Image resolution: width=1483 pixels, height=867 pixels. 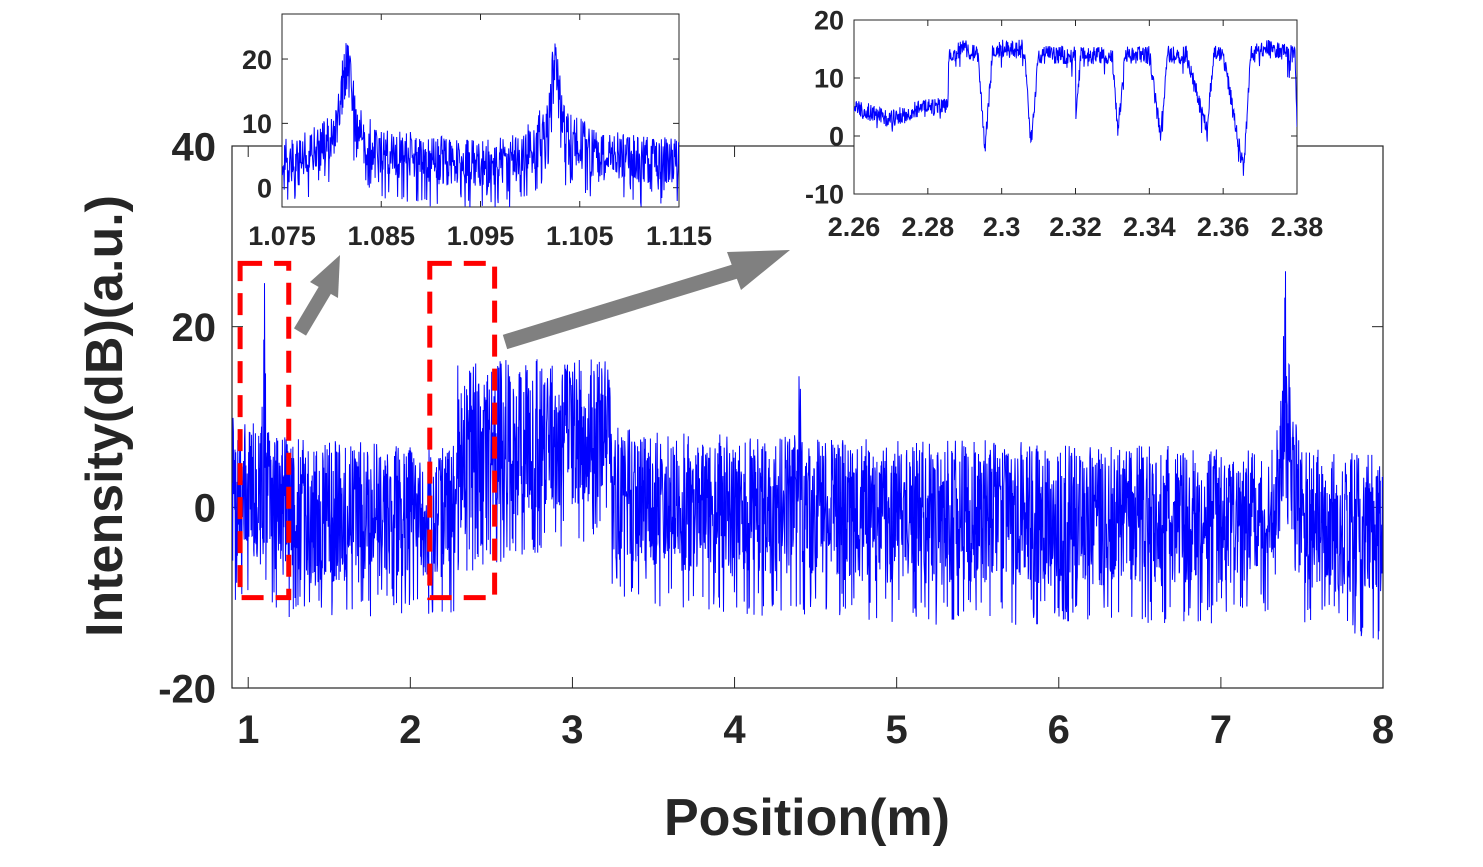 I want to click on y-tick-label: 40, so click(x=194, y=147).